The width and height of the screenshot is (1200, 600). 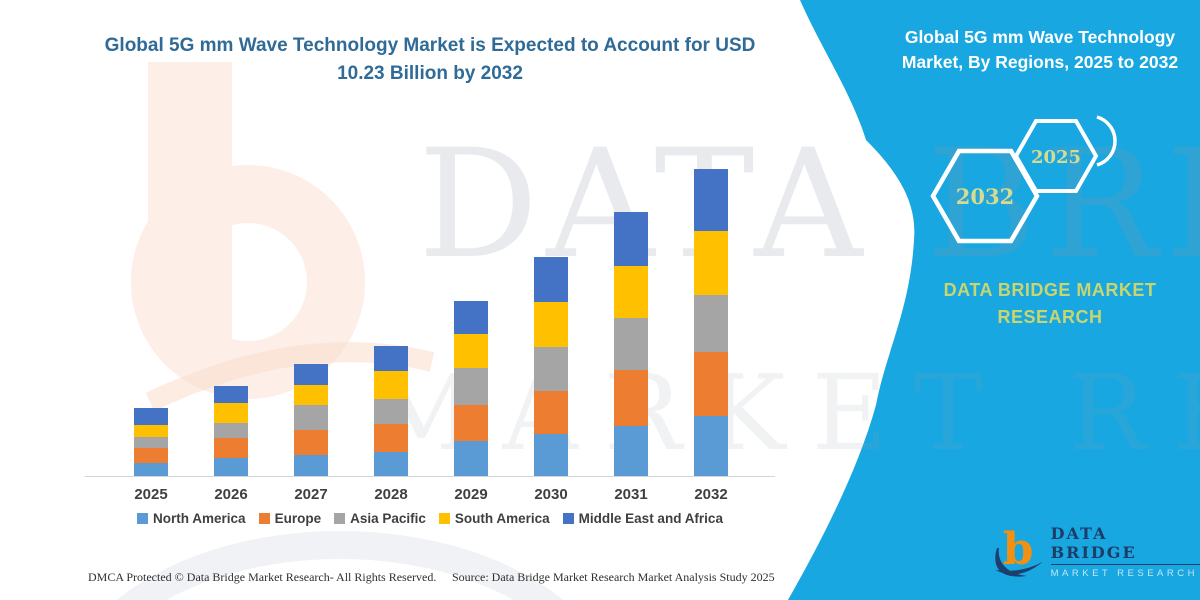 I want to click on bar-column-2031, so click(x=631, y=343).